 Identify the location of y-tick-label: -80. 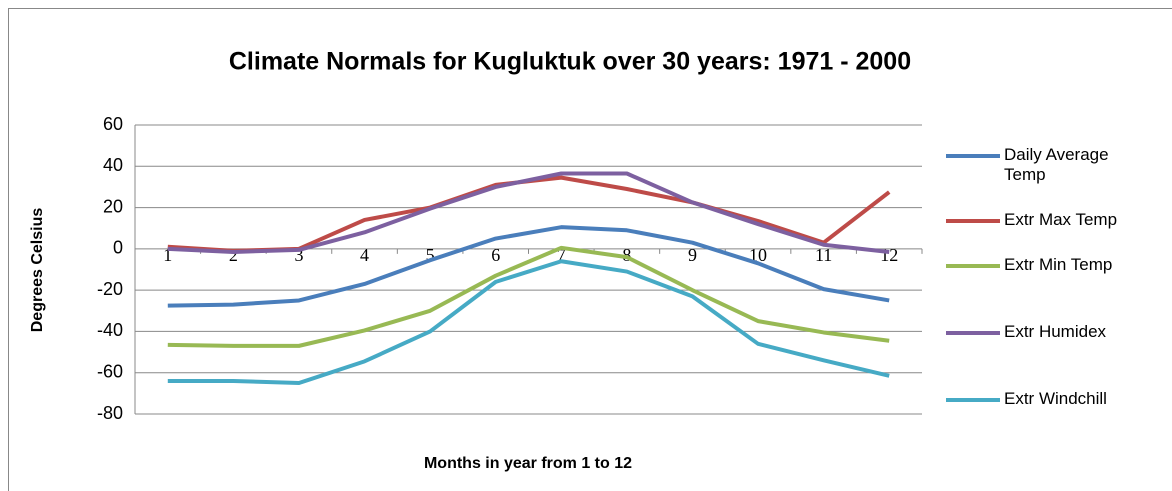
(110, 413).